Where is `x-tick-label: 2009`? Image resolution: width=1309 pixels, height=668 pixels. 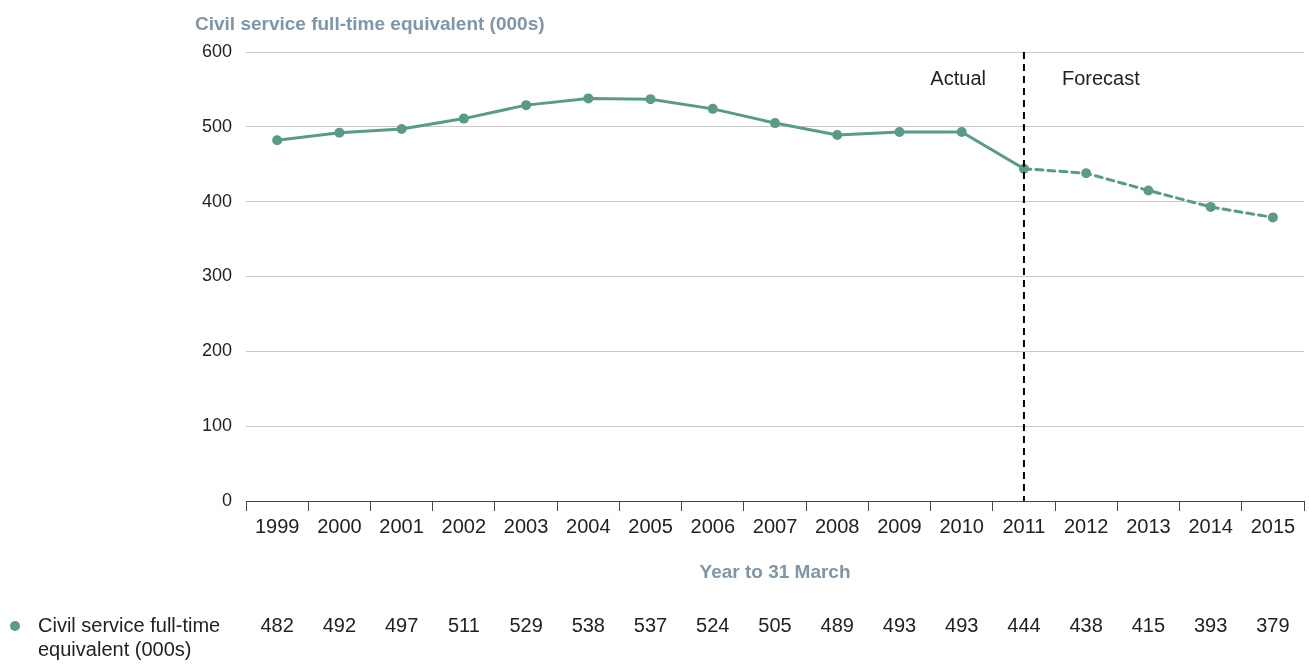
x-tick-label: 2009 is located at coordinates (899, 525).